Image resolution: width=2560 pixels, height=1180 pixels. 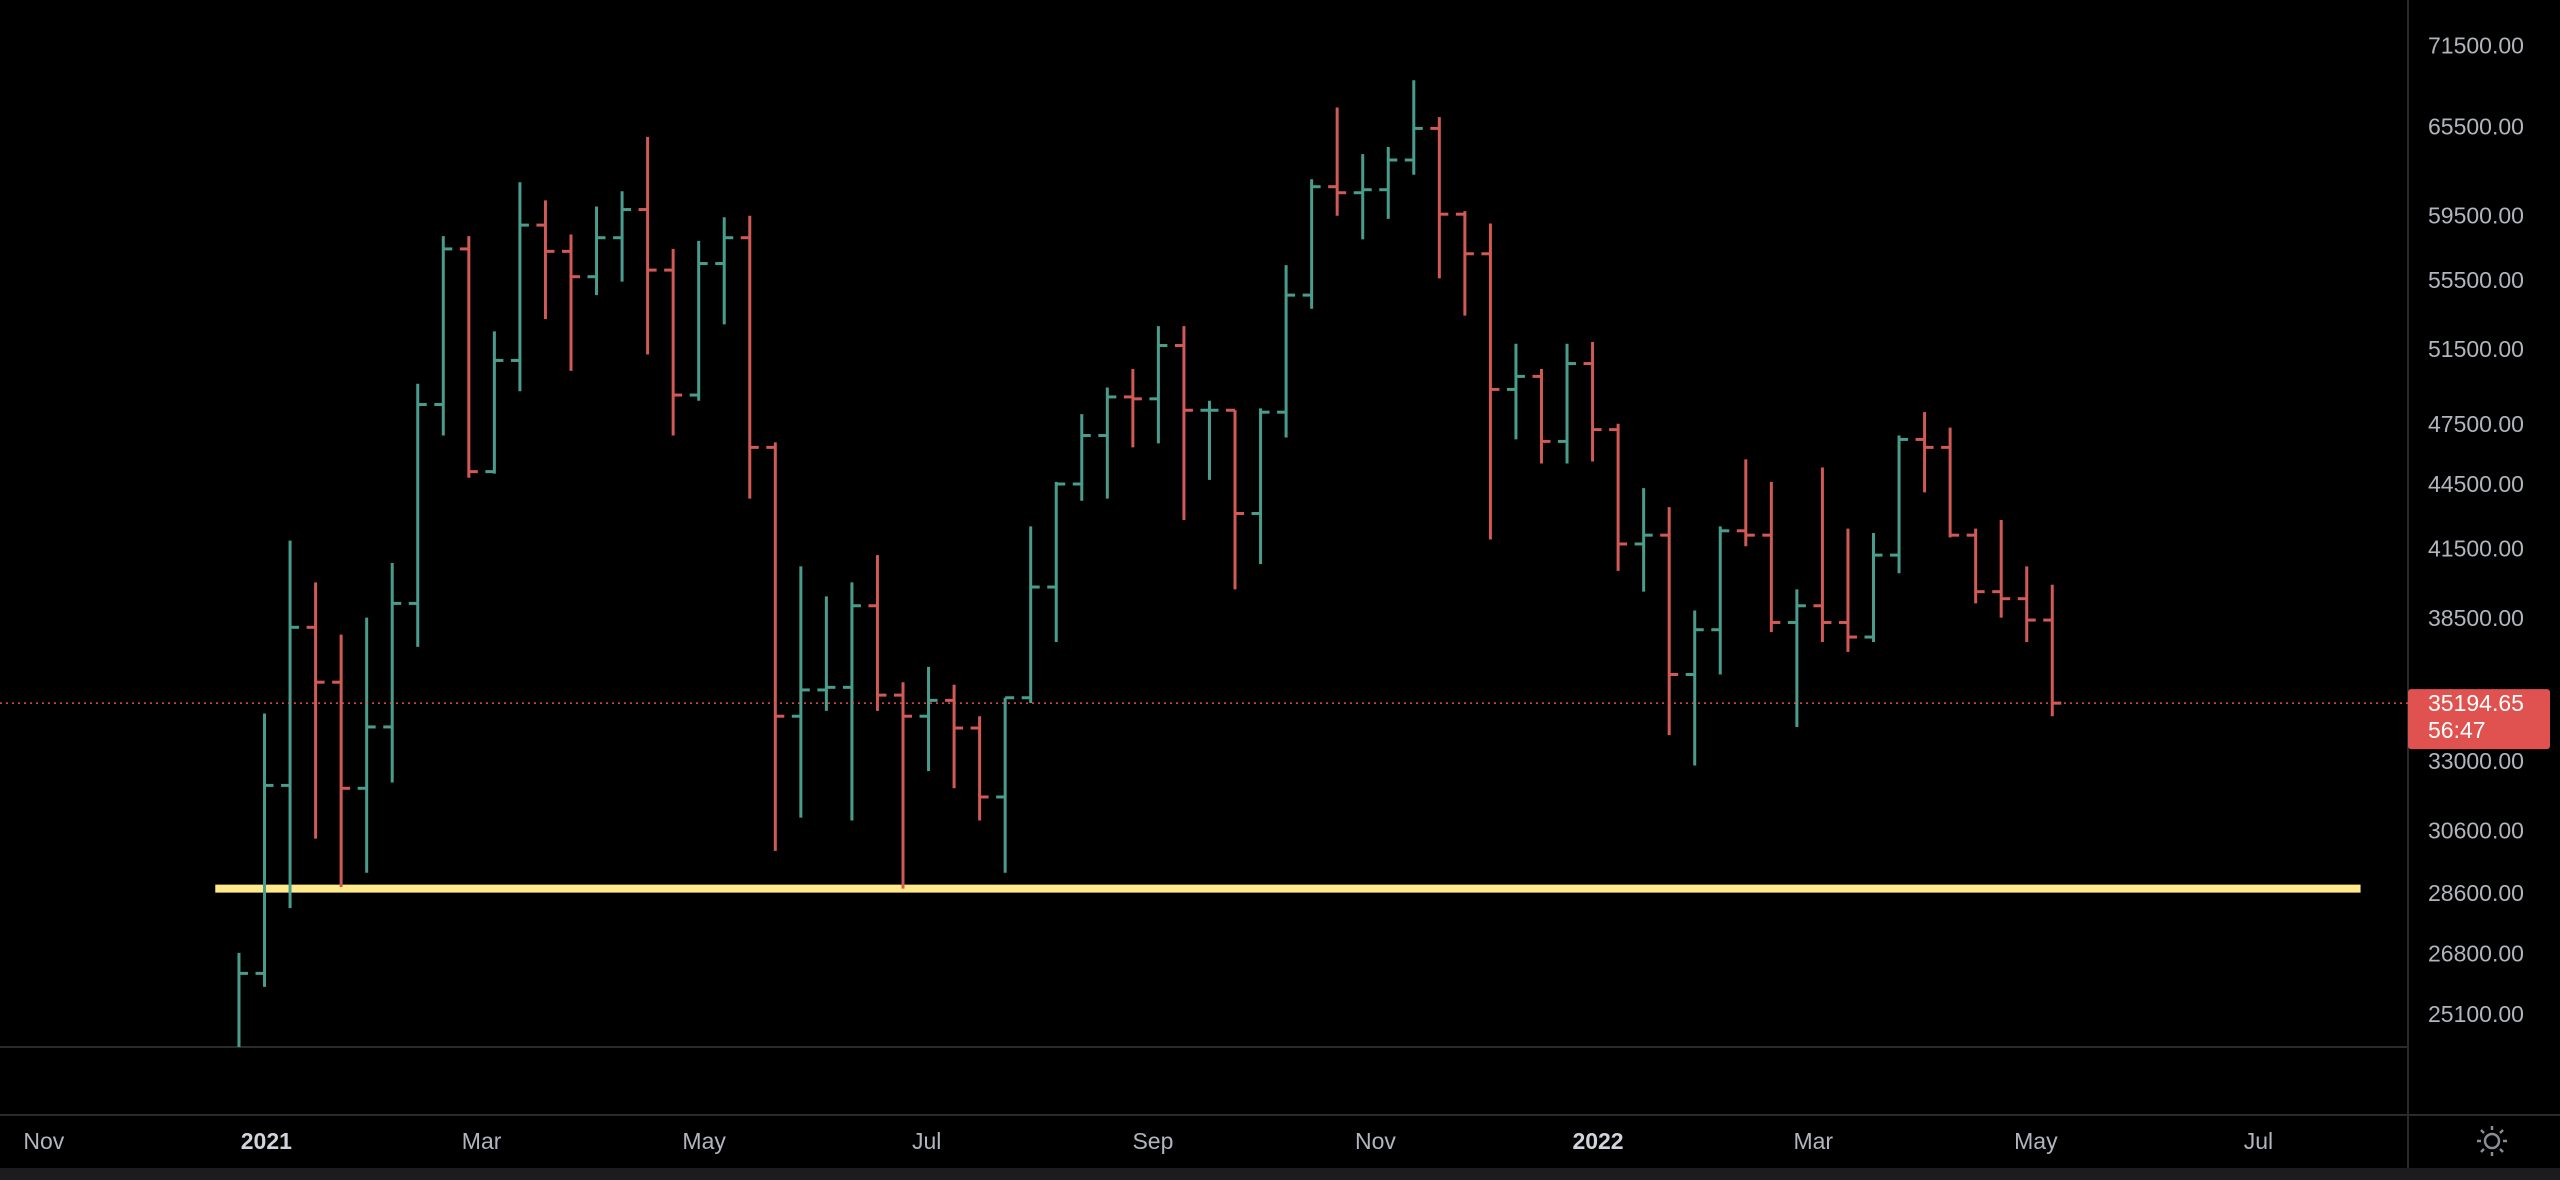 I want to click on y-tick-label: 55500.00, so click(x=2476, y=280).